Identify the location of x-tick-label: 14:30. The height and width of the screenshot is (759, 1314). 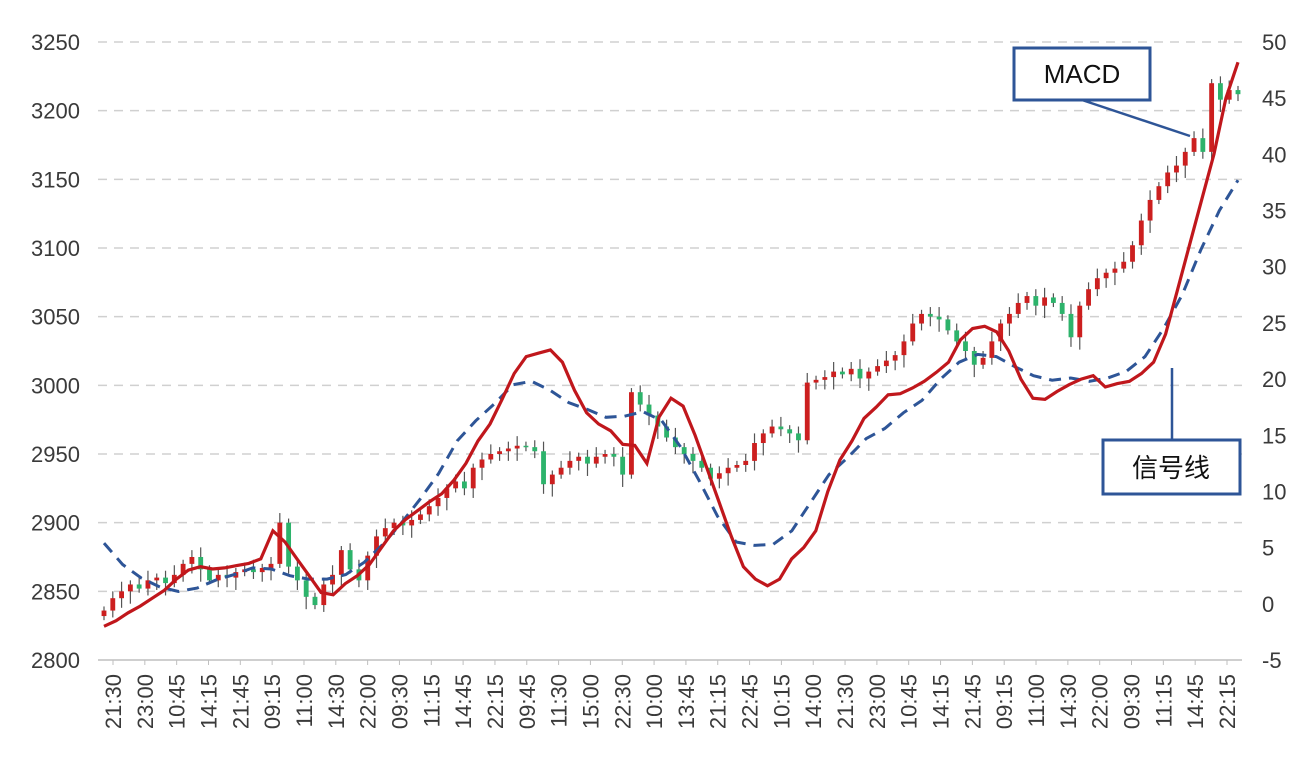
(1068, 701).